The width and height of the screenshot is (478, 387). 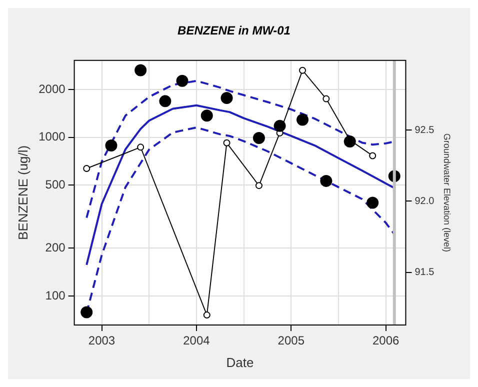 What do you see at coordinates (424, 201) in the screenshot?
I see `y2-tick-label: 92.0` at bounding box center [424, 201].